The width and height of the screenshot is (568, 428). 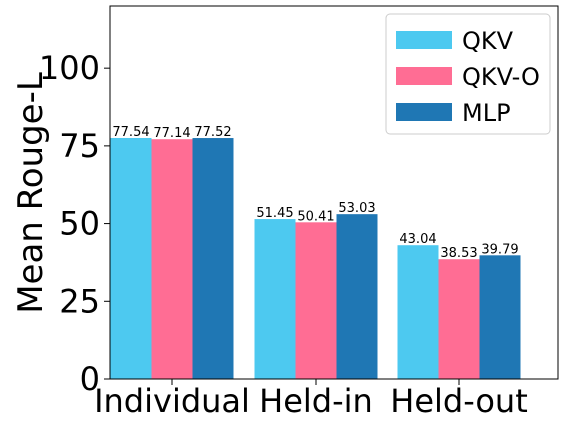 I want to click on legend: QKV QKV-O MLP, so click(x=468, y=74).